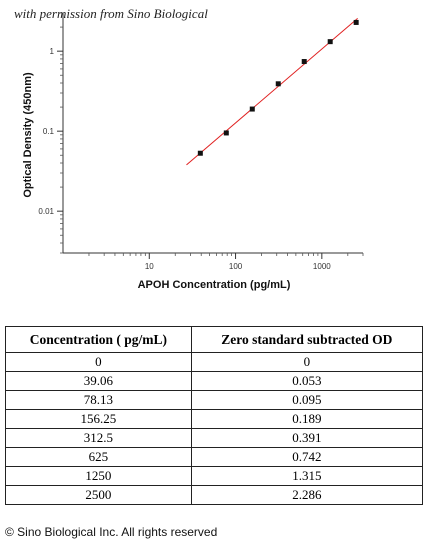 This screenshot has height=540, width=428. Describe the element at coordinates (98, 476) in the screenshot. I see `cell-concentration: 1250` at that location.